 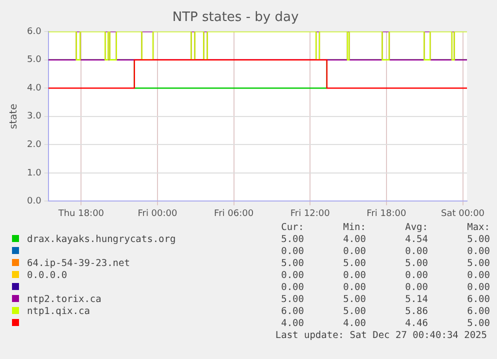 What do you see at coordinates (79, 264) in the screenshot?
I see `legend-label: 64.ip-54-39-23.net` at bounding box center [79, 264].